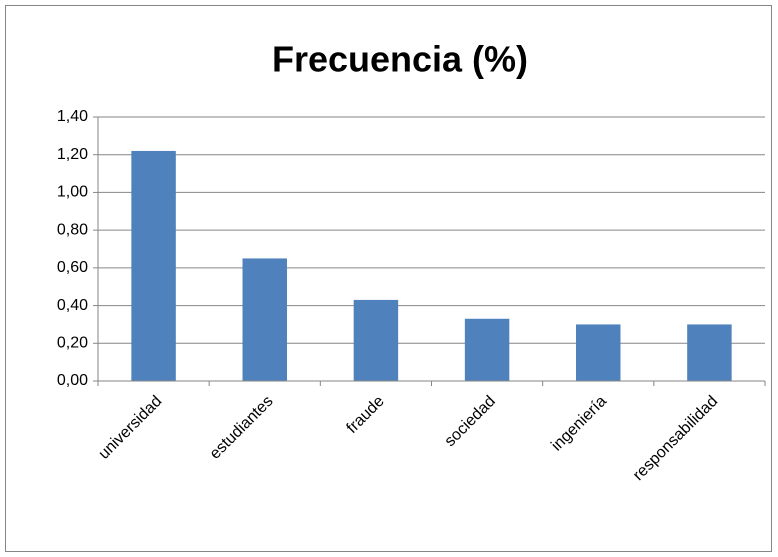 Image resolution: width=778 pixels, height=557 pixels. What do you see at coordinates (72, 380) in the screenshot?
I see `y-tick-label: 0,00` at bounding box center [72, 380].